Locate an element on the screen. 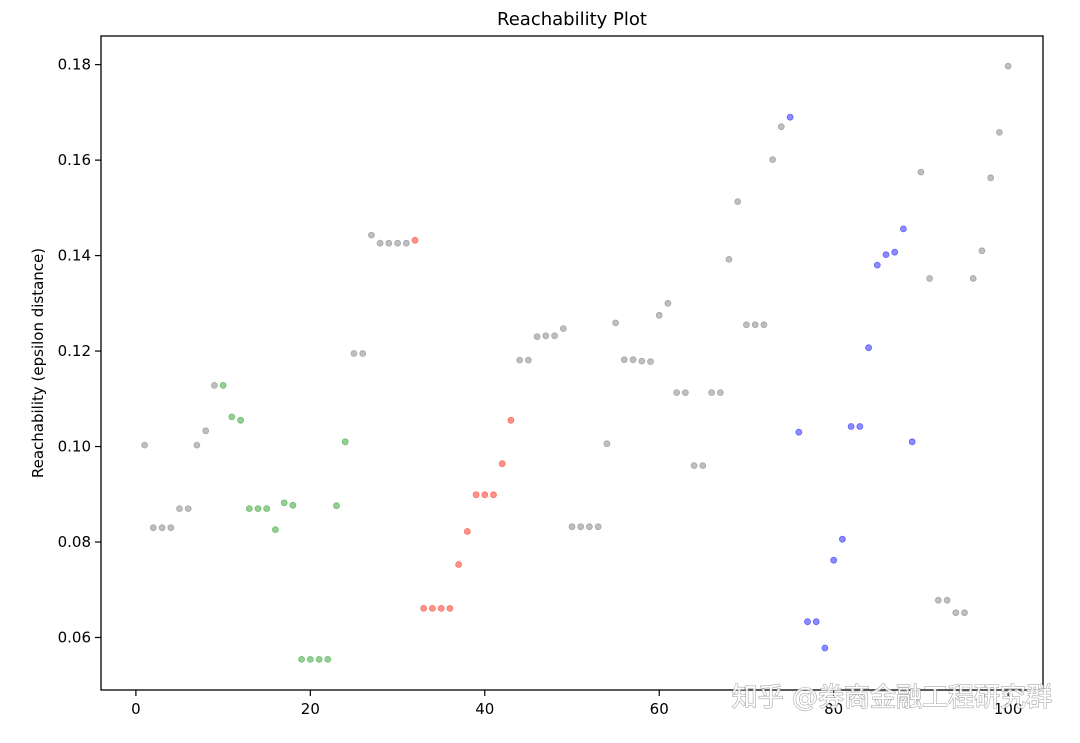 Image resolution: width=1080 pixels, height=743 pixels. y-tick-label: 0.18 is located at coordinates (74, 65).